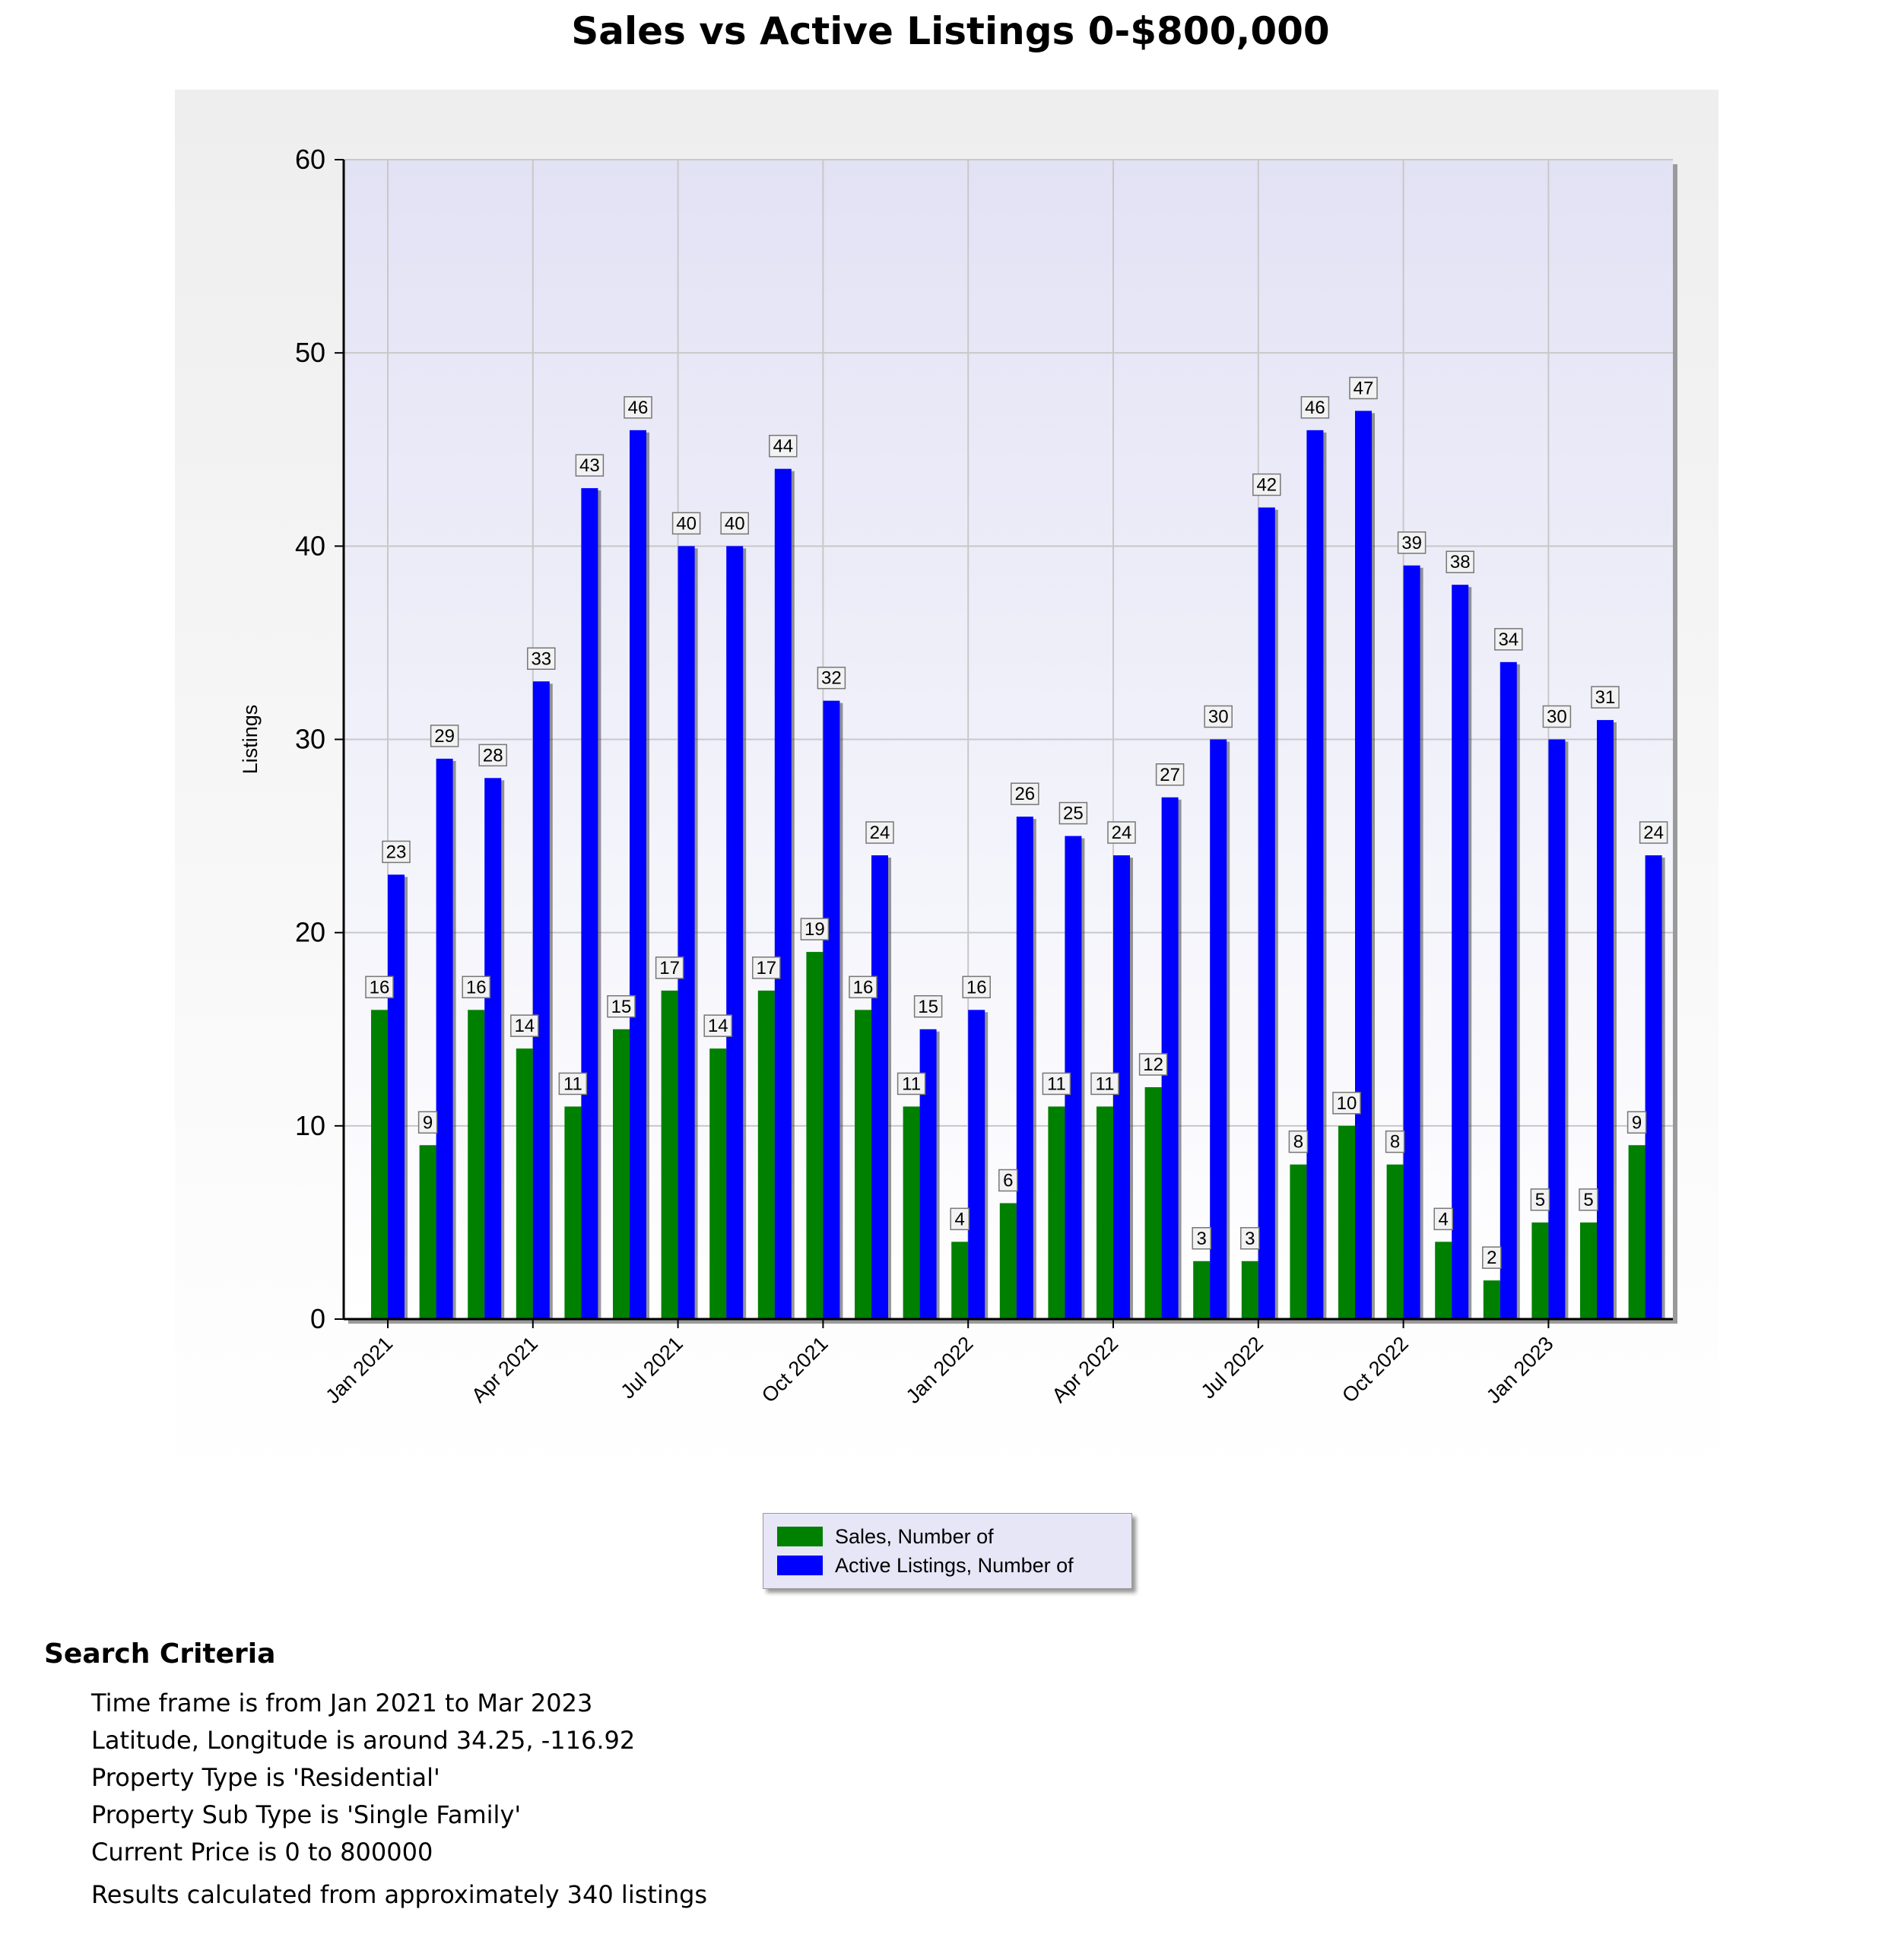  What do you see at coordinates (925, 1565) in the screenshot?
I see `legend-item-active-listings: Active Listings, Number of` at bounding box center [925, 1565].